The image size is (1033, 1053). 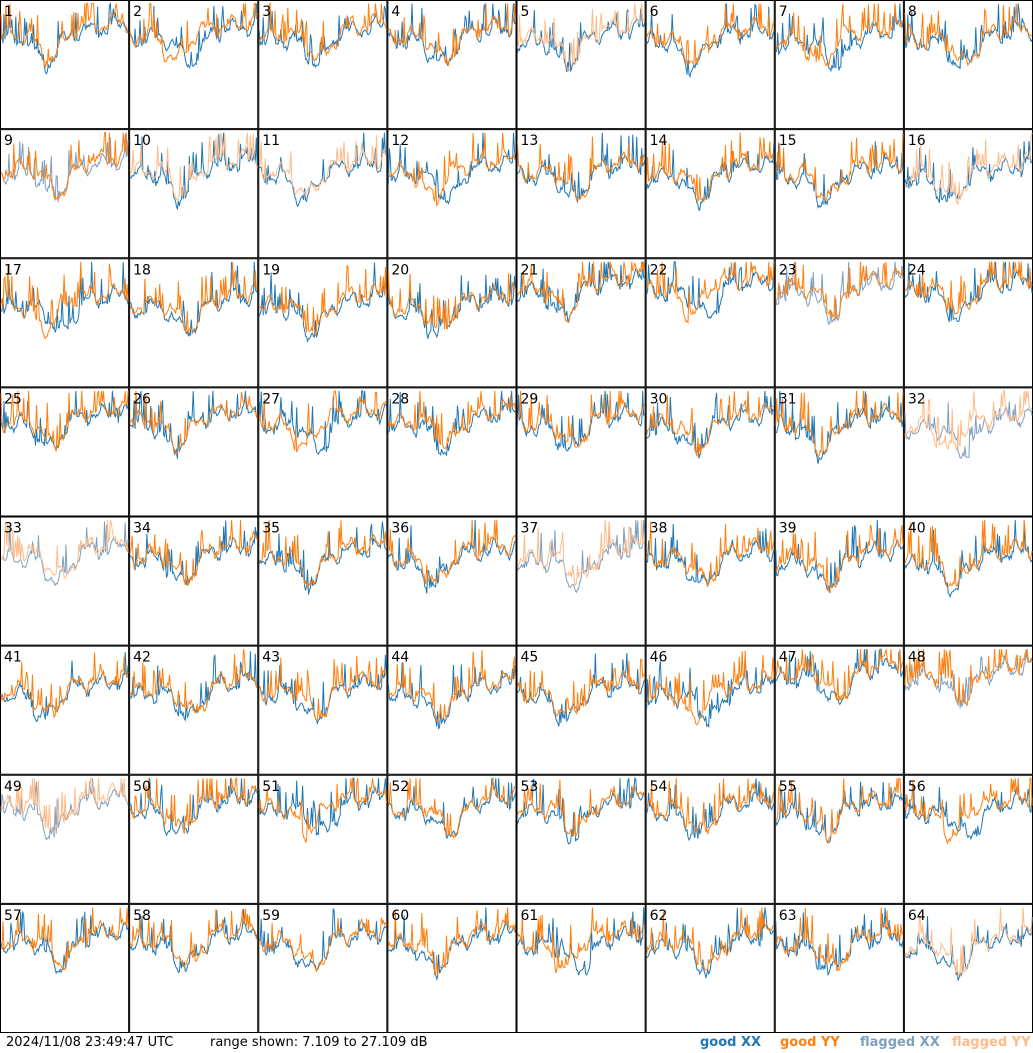 I want to click on panel-label: 33, so click(x=13, y=529).